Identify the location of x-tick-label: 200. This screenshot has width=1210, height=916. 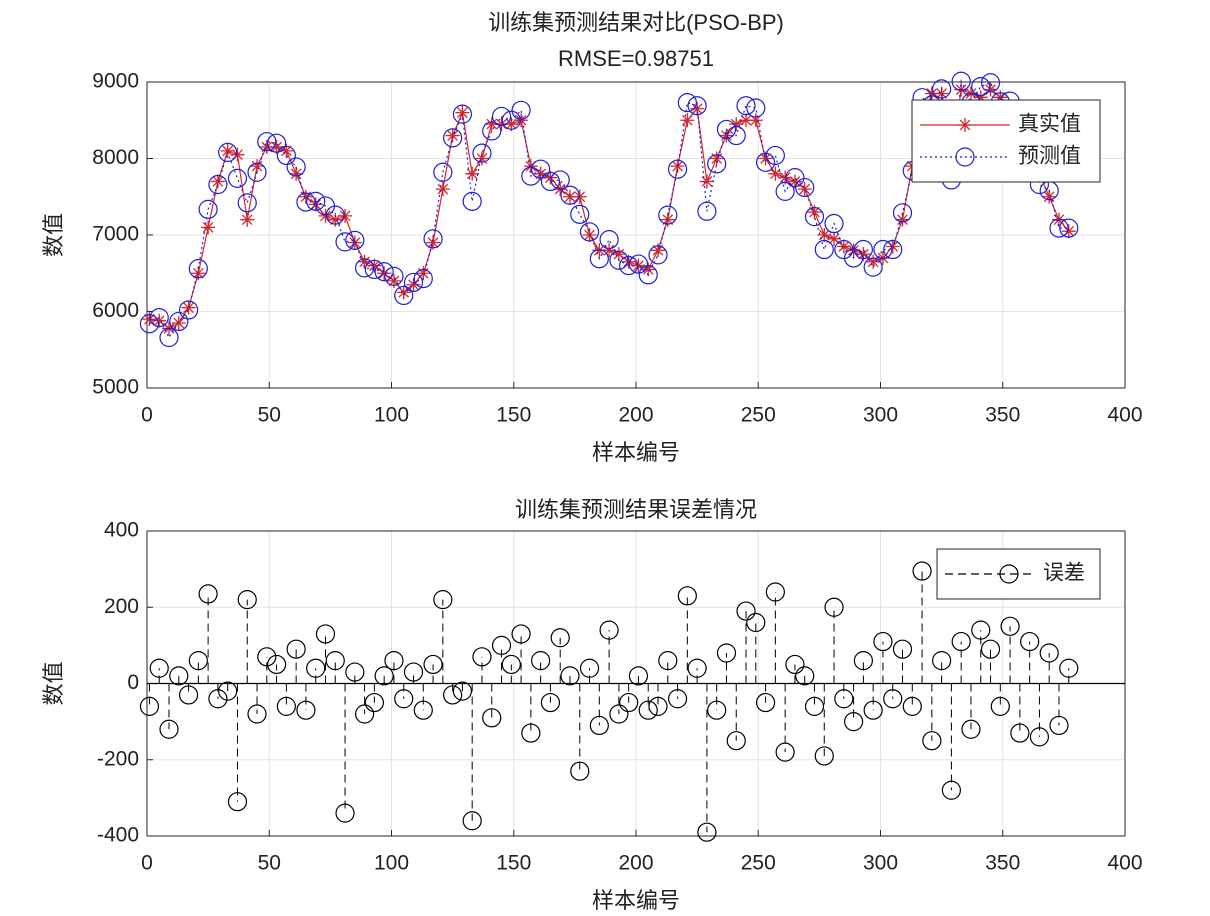
(635, 863).